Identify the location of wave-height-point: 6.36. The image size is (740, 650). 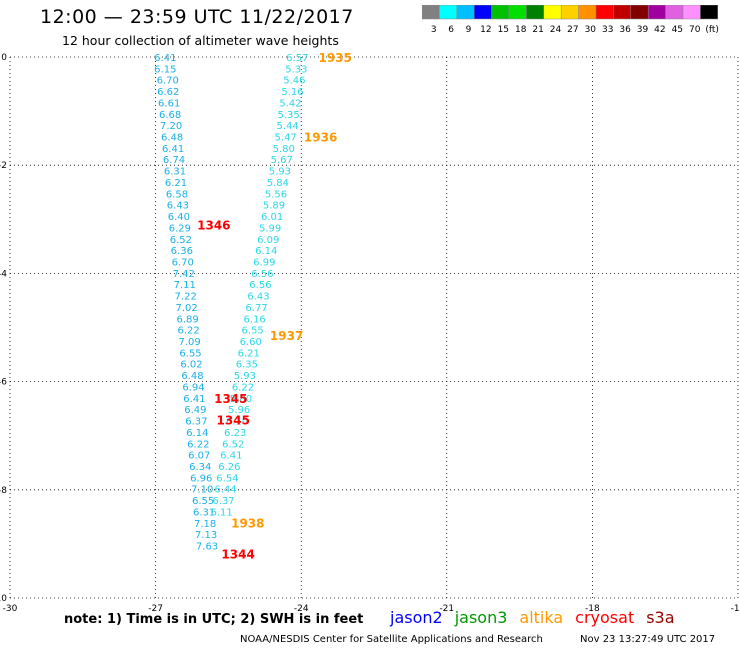
(182, 251).